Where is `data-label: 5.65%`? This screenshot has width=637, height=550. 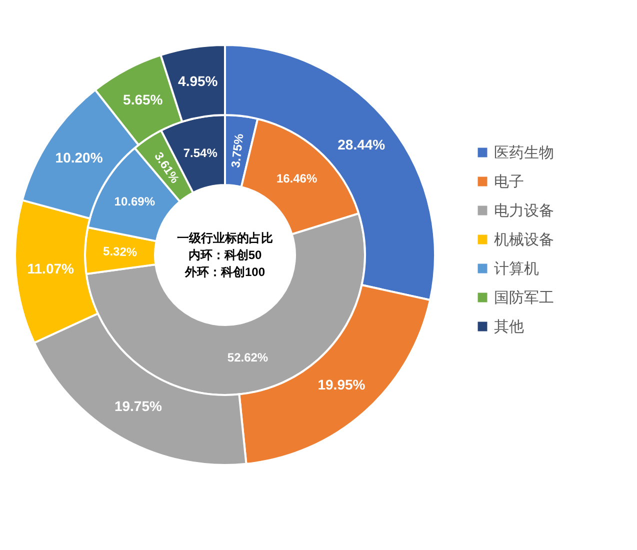 data-label: 5.65% is located at coordinates (143, 99).